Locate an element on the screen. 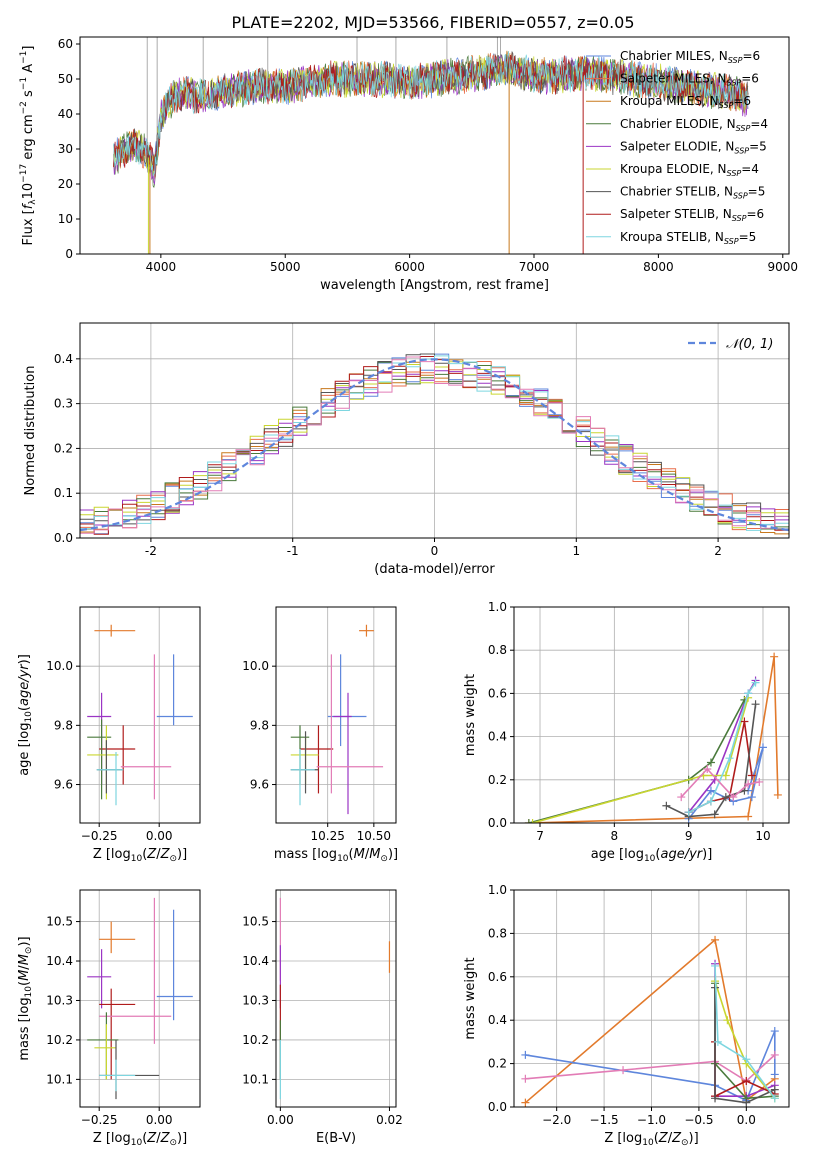 The image size is (819, 1170). panel-ebv_mass: 0.00 0.02 10.1 10.2 10.3 10.4 10.5 E(B-V) is located at coordinates (322, 1017).